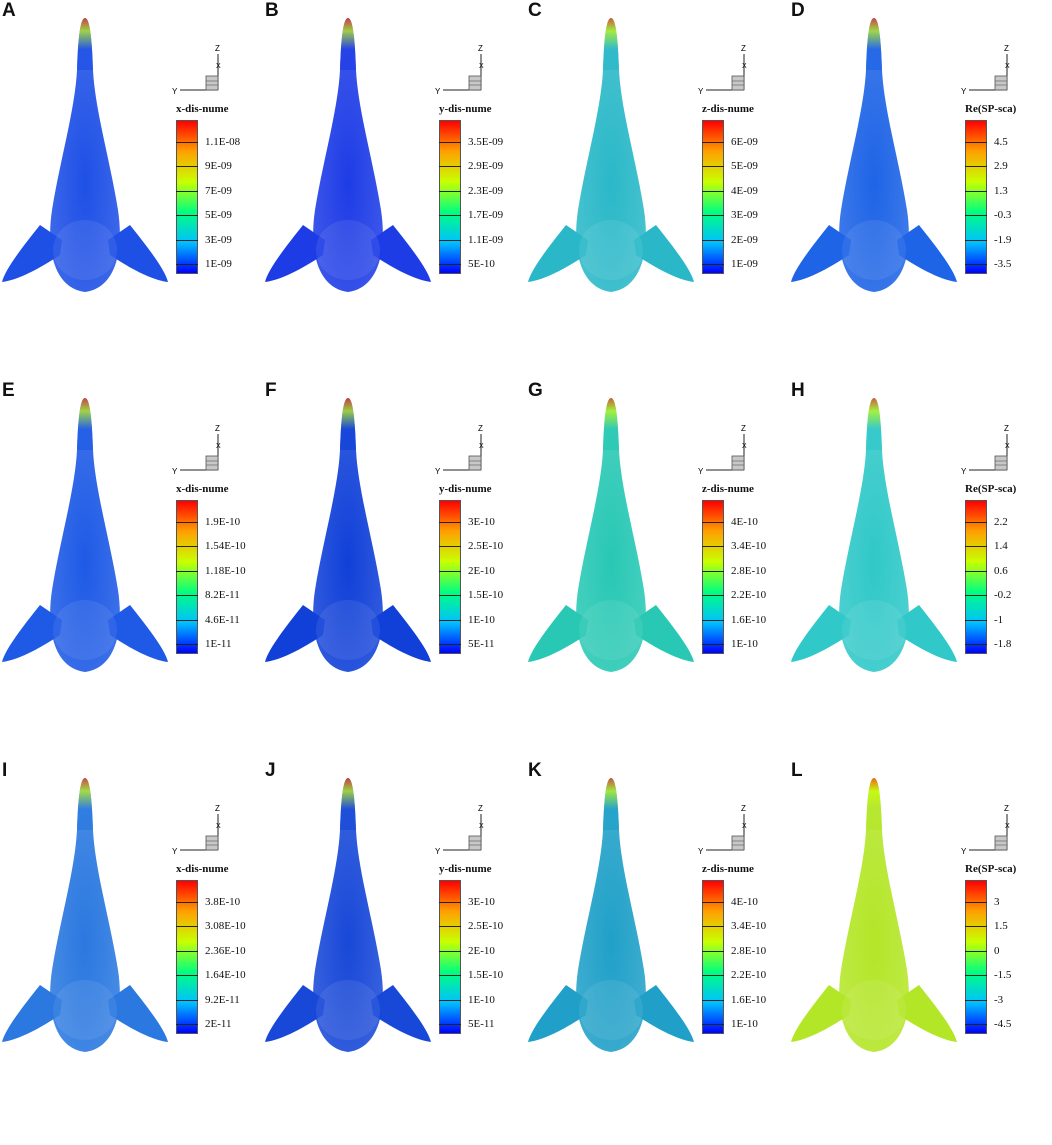 The height and width of the screenshot is (1145, 1052). I want to click on colorbar-tick-label: 1E-10, so click(481, 619).